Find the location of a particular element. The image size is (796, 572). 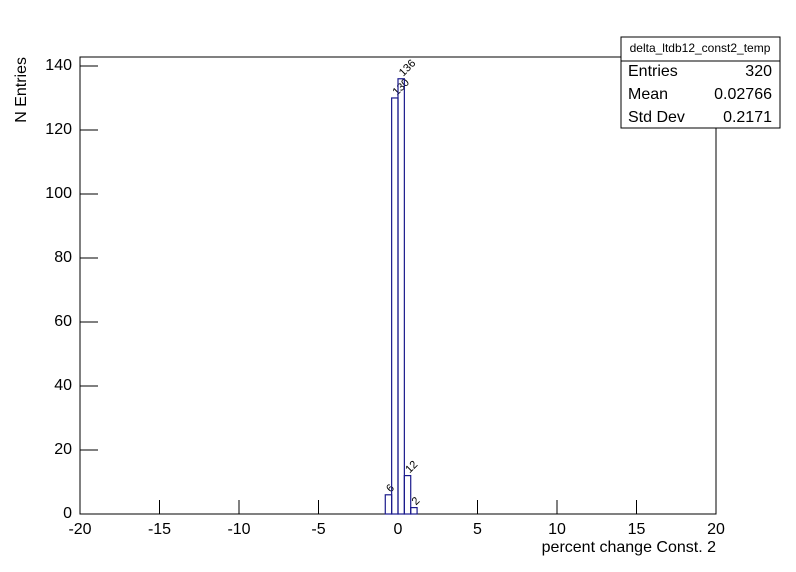

stats-label: Mean is located at coordinates (648, 94).